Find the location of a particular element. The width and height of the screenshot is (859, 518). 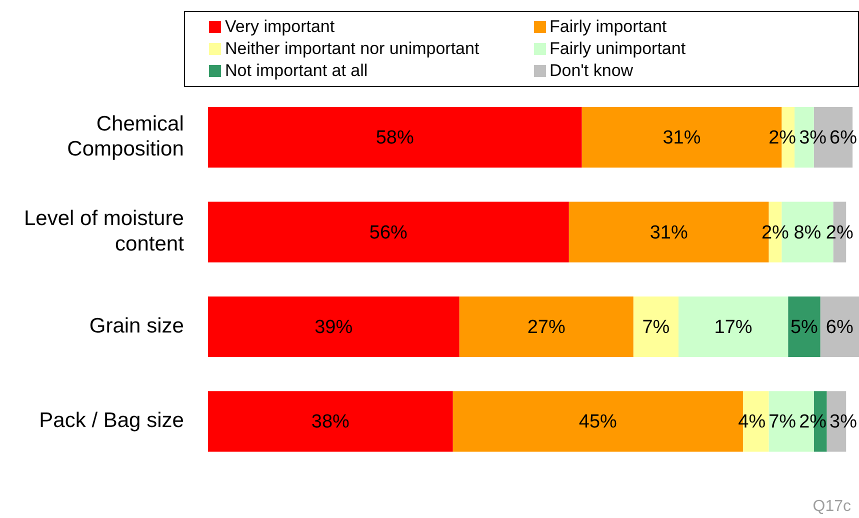

y-tick-label: Grain size is located at coordinates (136, 326).